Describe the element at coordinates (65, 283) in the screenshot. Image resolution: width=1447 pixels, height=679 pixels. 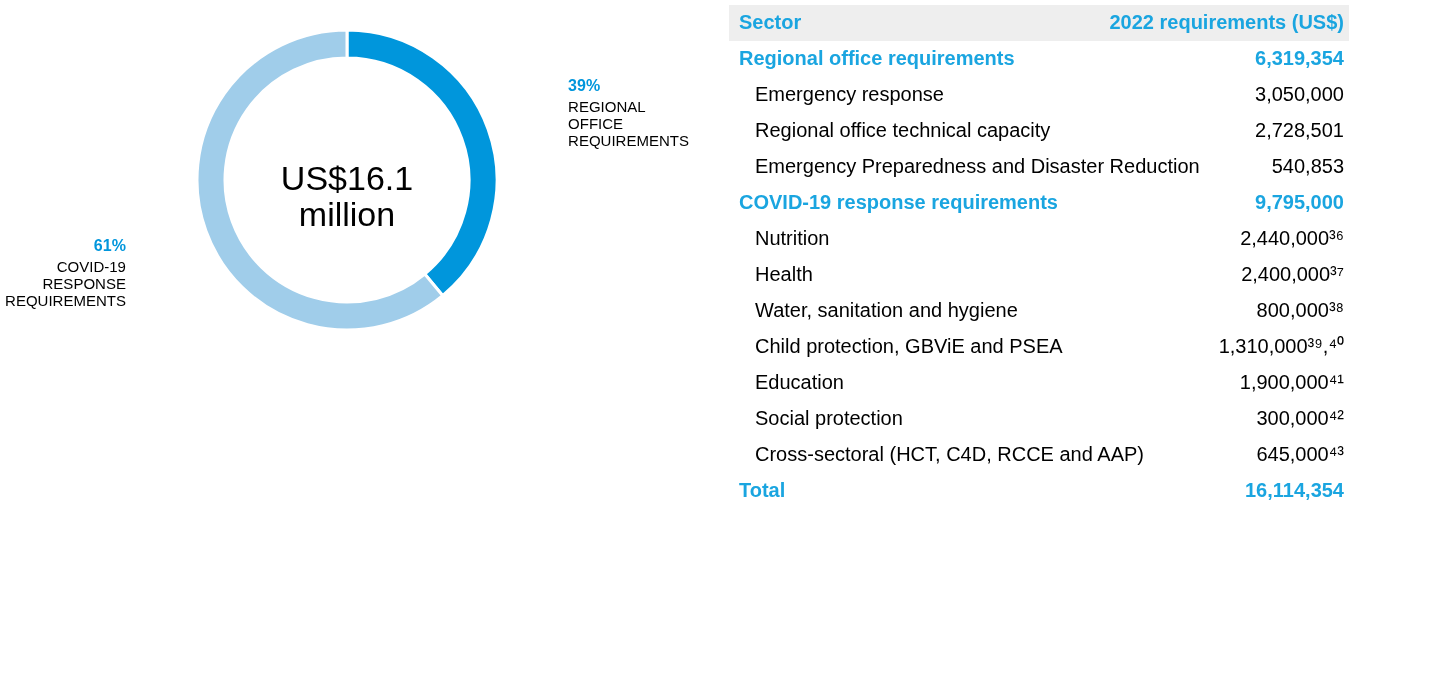
I see `slice-label: COVID-19 RESPONSE REQUIREMENTS` at that location.